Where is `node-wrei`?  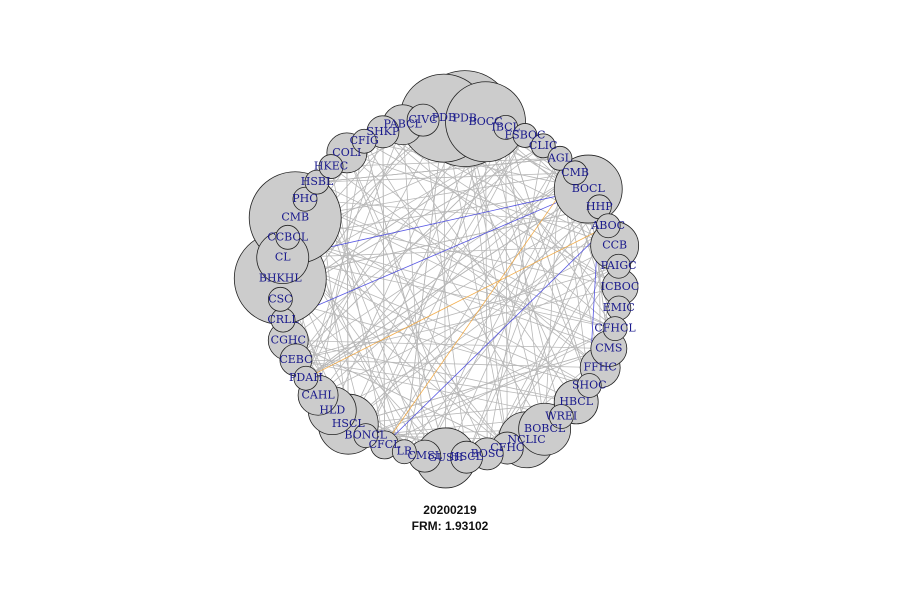
node-wrei is located at coordinates (561, 416).